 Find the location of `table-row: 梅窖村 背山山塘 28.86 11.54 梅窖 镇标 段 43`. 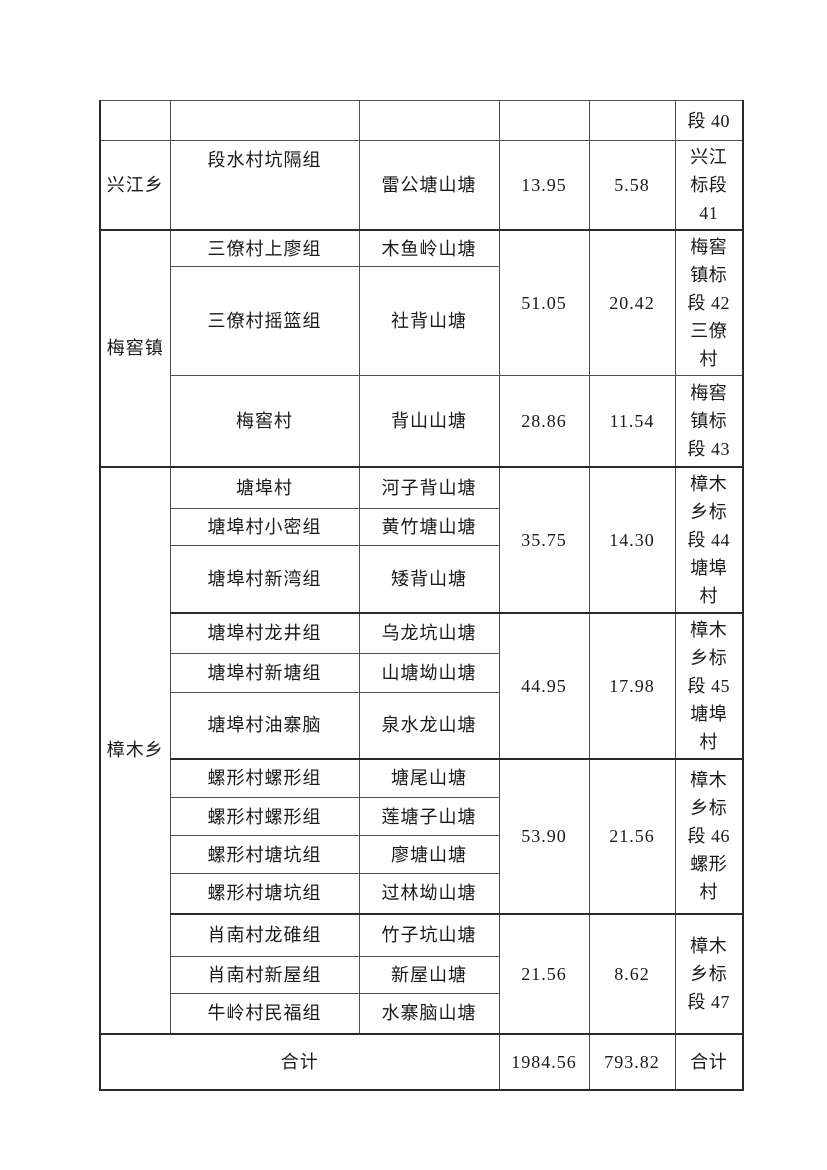

table-row: 梅窖村 背山山塘 28.86 11.54 梅窖 镇标 段 43 is located at coordinates (422, 421).